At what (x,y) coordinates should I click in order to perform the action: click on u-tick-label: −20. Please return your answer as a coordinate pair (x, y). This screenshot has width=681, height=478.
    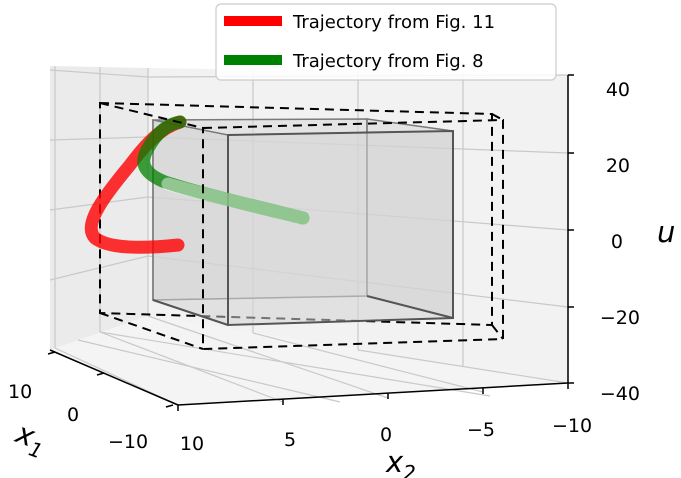
    Looking at the image, I should click on (620, 318).